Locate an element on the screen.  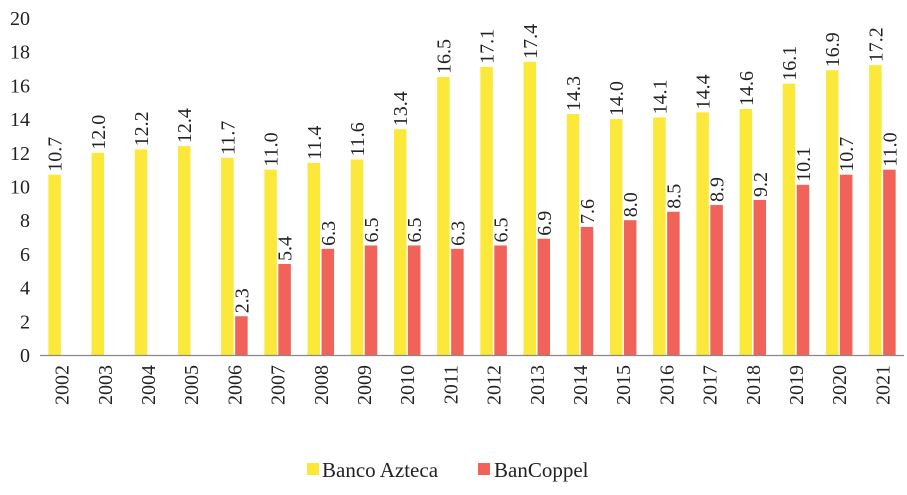
data-label-bancoppel-2008: 6.3 is located at coordinates (329, 233).